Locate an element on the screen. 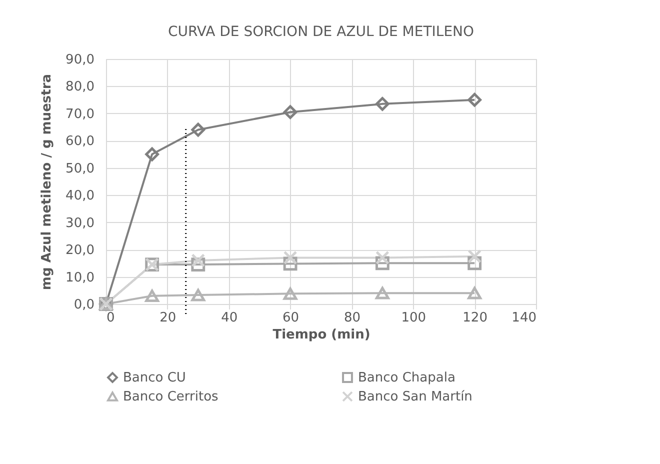 The width and height of the screenshot is (660, 464). y-tick-label: 70,0 is located at coordinates (80, 114).